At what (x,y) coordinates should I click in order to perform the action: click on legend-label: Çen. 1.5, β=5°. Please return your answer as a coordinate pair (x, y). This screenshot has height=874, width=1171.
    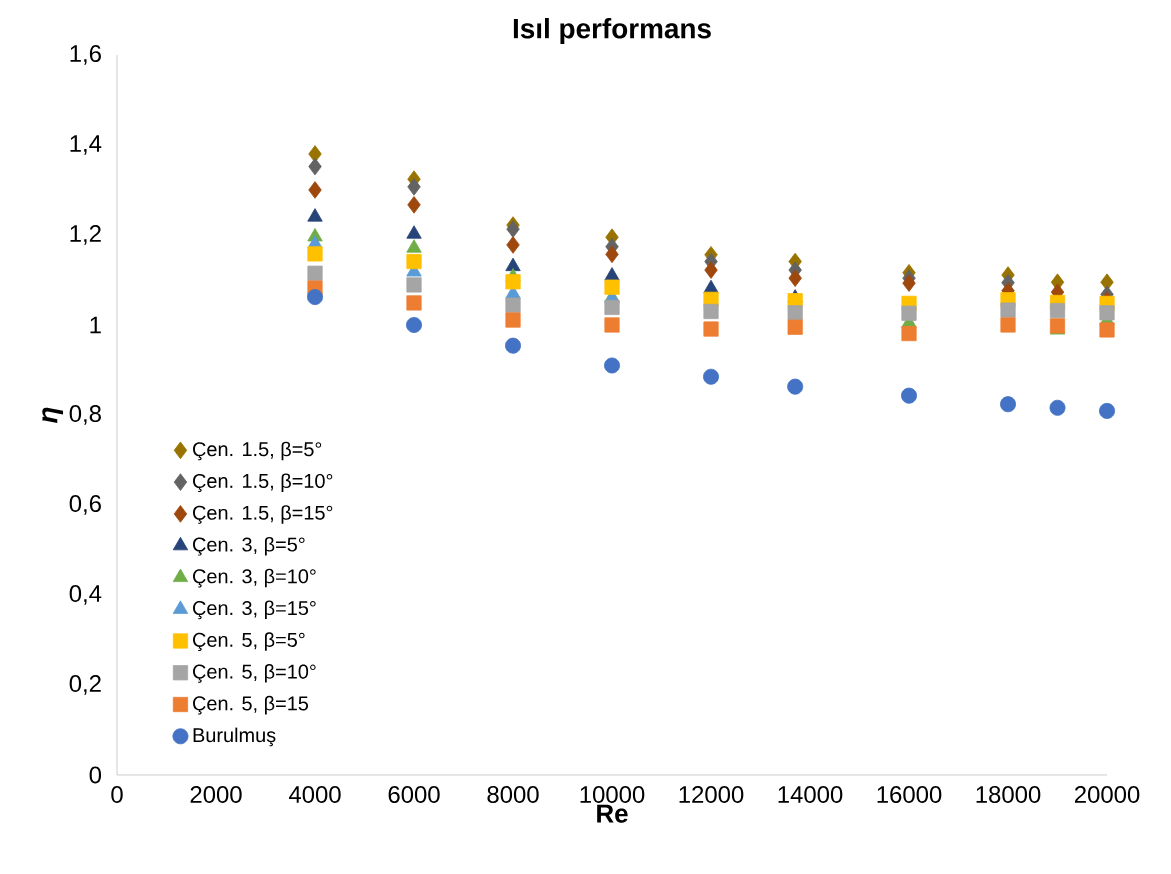
    Looking at the image, I should click on (257, 451).